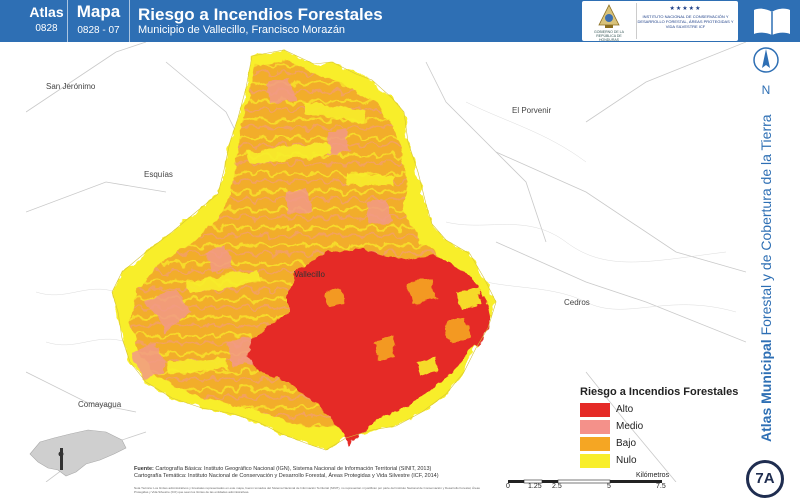  Describe the element at coordinates (557, 486) in the screenshot. I see `scale-tick-2: 2.5` at that location.